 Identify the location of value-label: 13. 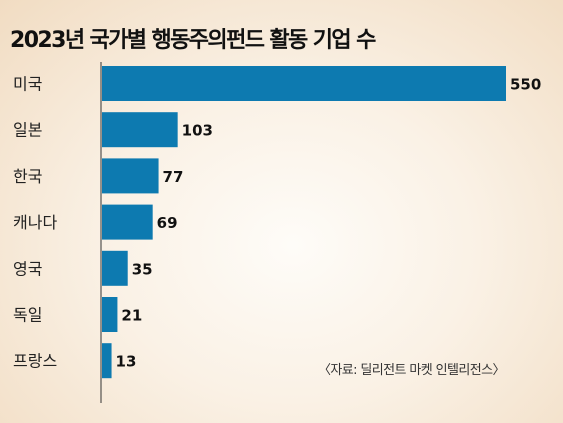
(126, 362).